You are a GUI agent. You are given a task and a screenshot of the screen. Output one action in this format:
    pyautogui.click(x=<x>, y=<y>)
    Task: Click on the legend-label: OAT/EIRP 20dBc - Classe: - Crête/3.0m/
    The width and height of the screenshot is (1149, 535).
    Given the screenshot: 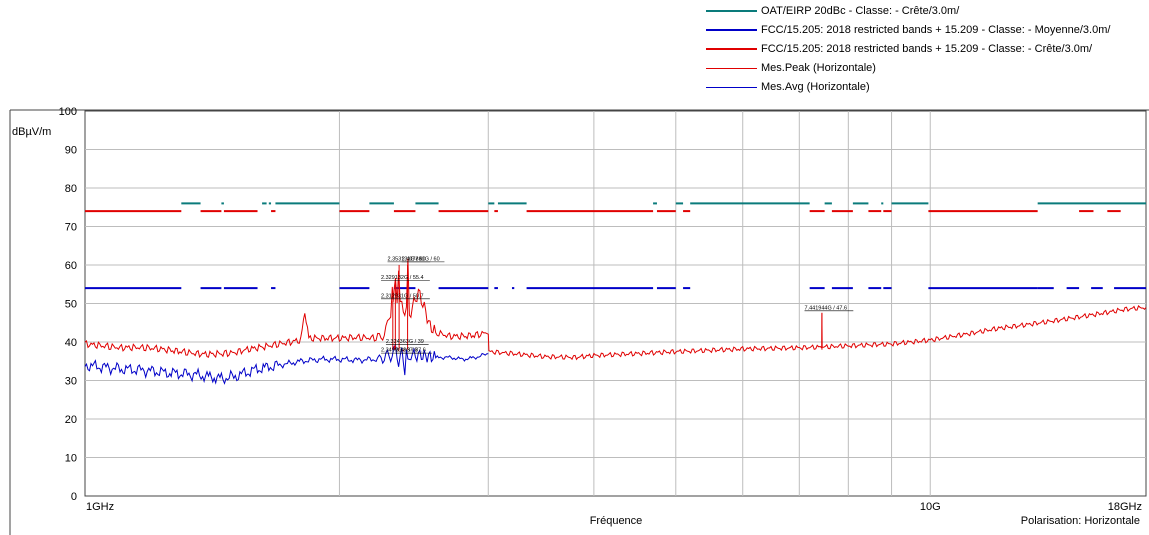 What is the action you would take?
    pyautogui.click(x=860, y=11)
    